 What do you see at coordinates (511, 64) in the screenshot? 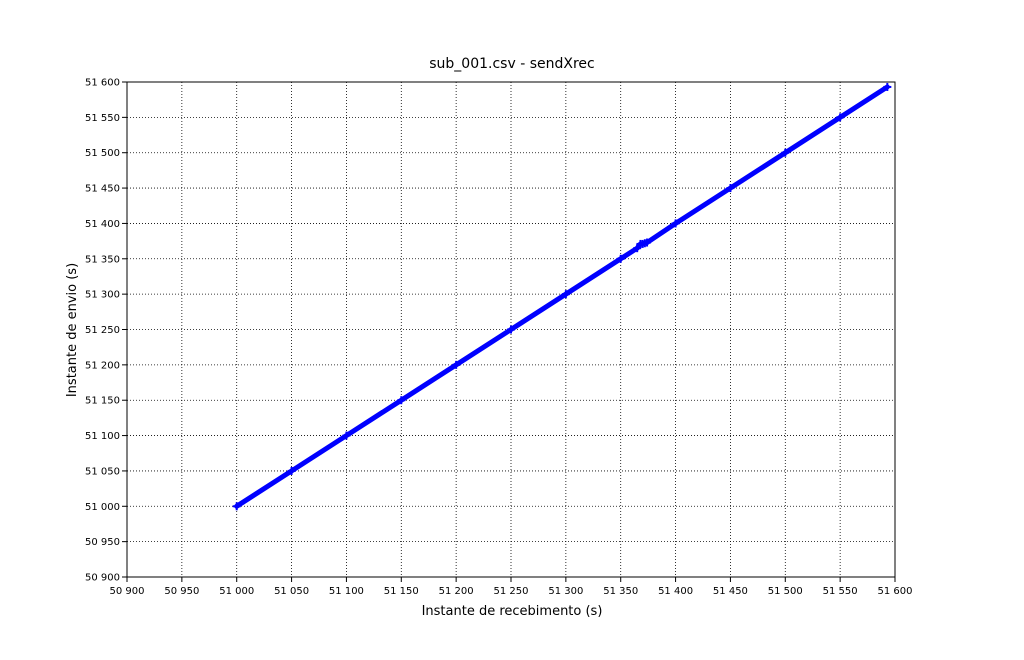
I see `chart-title: sub_001.csv - sendXrec` at bounding box center [511, 64].